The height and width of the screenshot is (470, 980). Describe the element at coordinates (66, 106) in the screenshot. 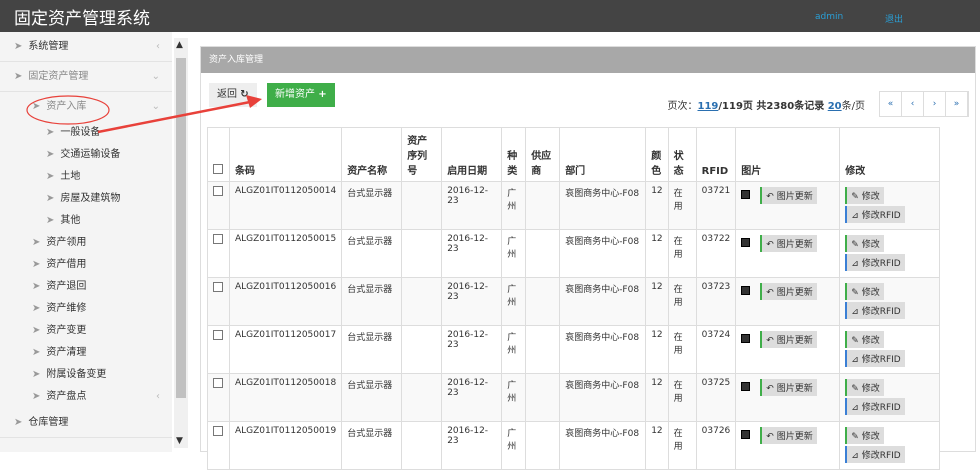

I see `sidebar-item-label: 资产入库` at that location.